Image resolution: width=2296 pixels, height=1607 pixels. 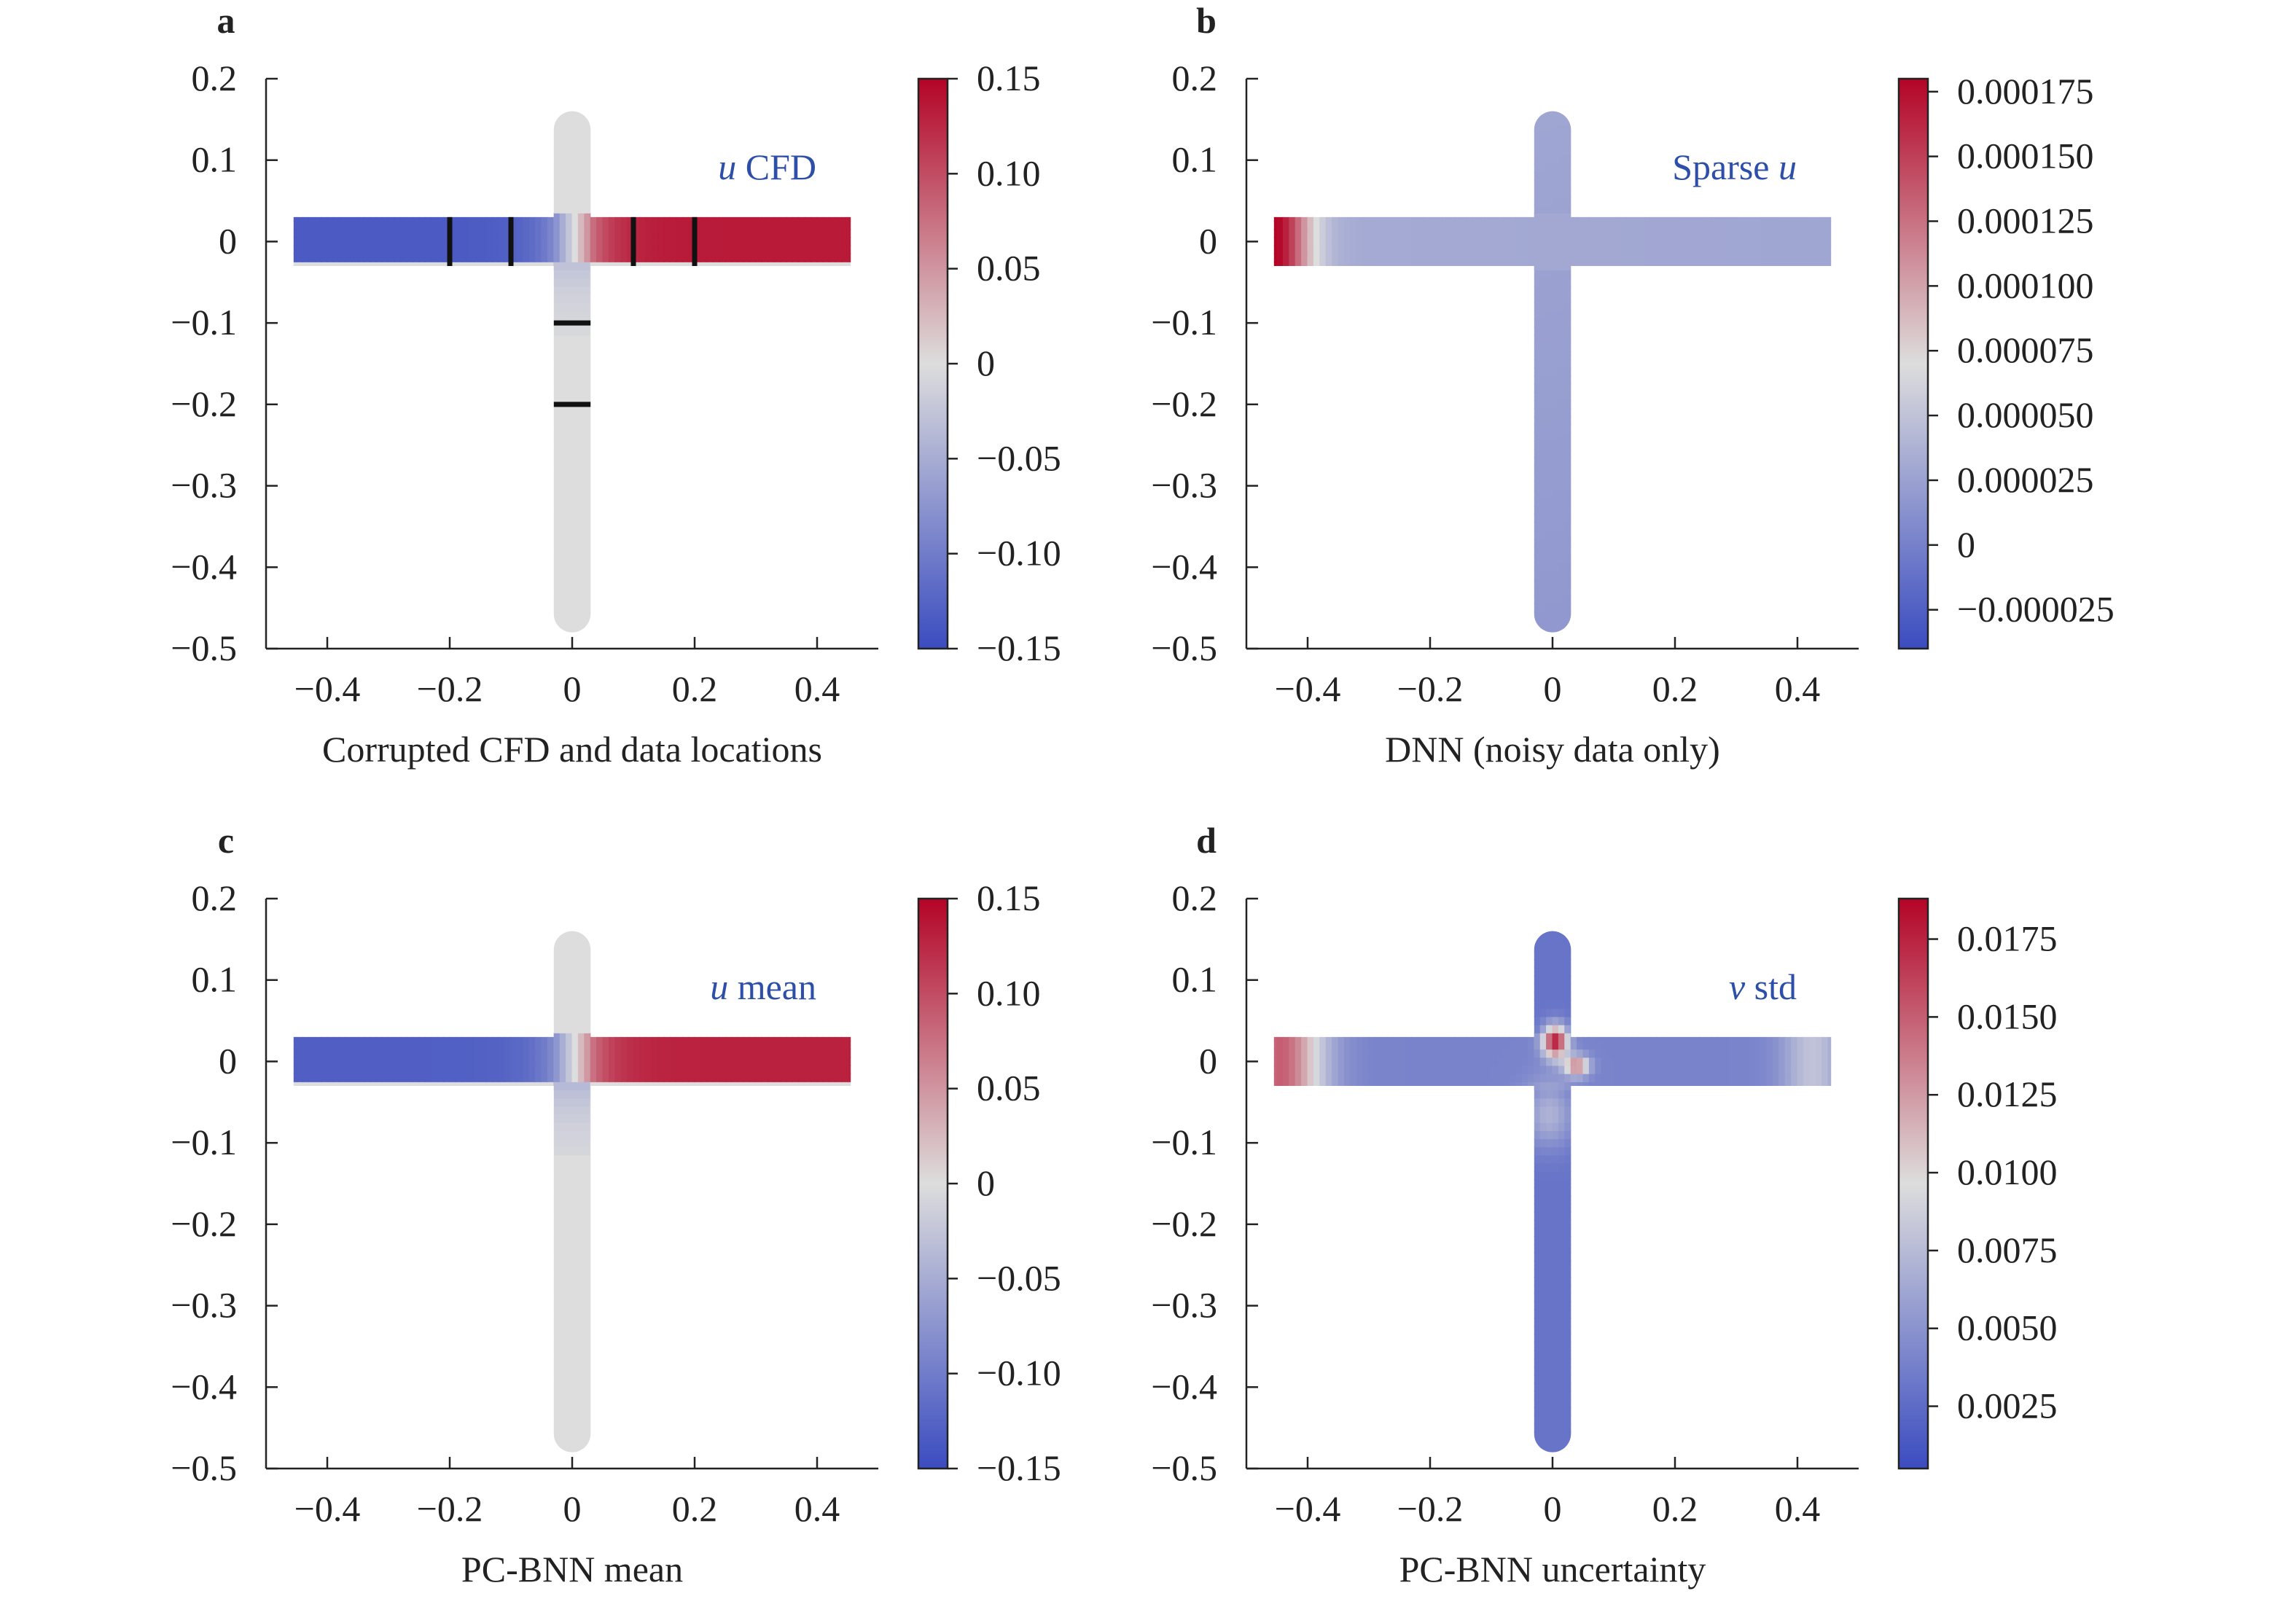 I want to click on colorbar-tick-label: 0.0075, so click(x=2008, y=1249).